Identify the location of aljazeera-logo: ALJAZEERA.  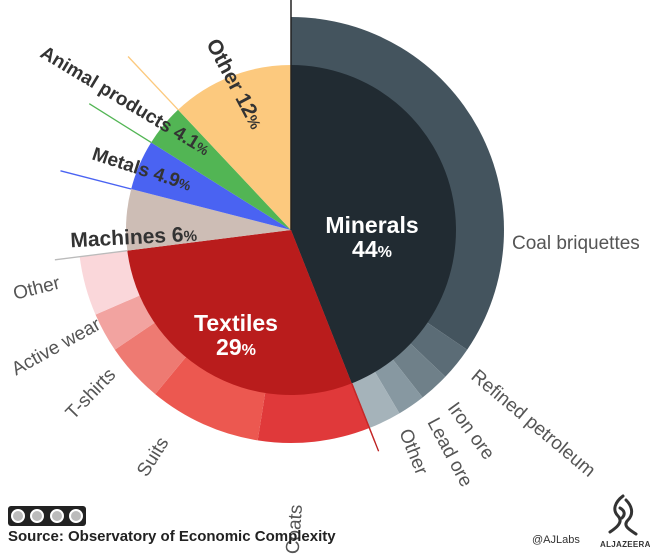
(625, 522).